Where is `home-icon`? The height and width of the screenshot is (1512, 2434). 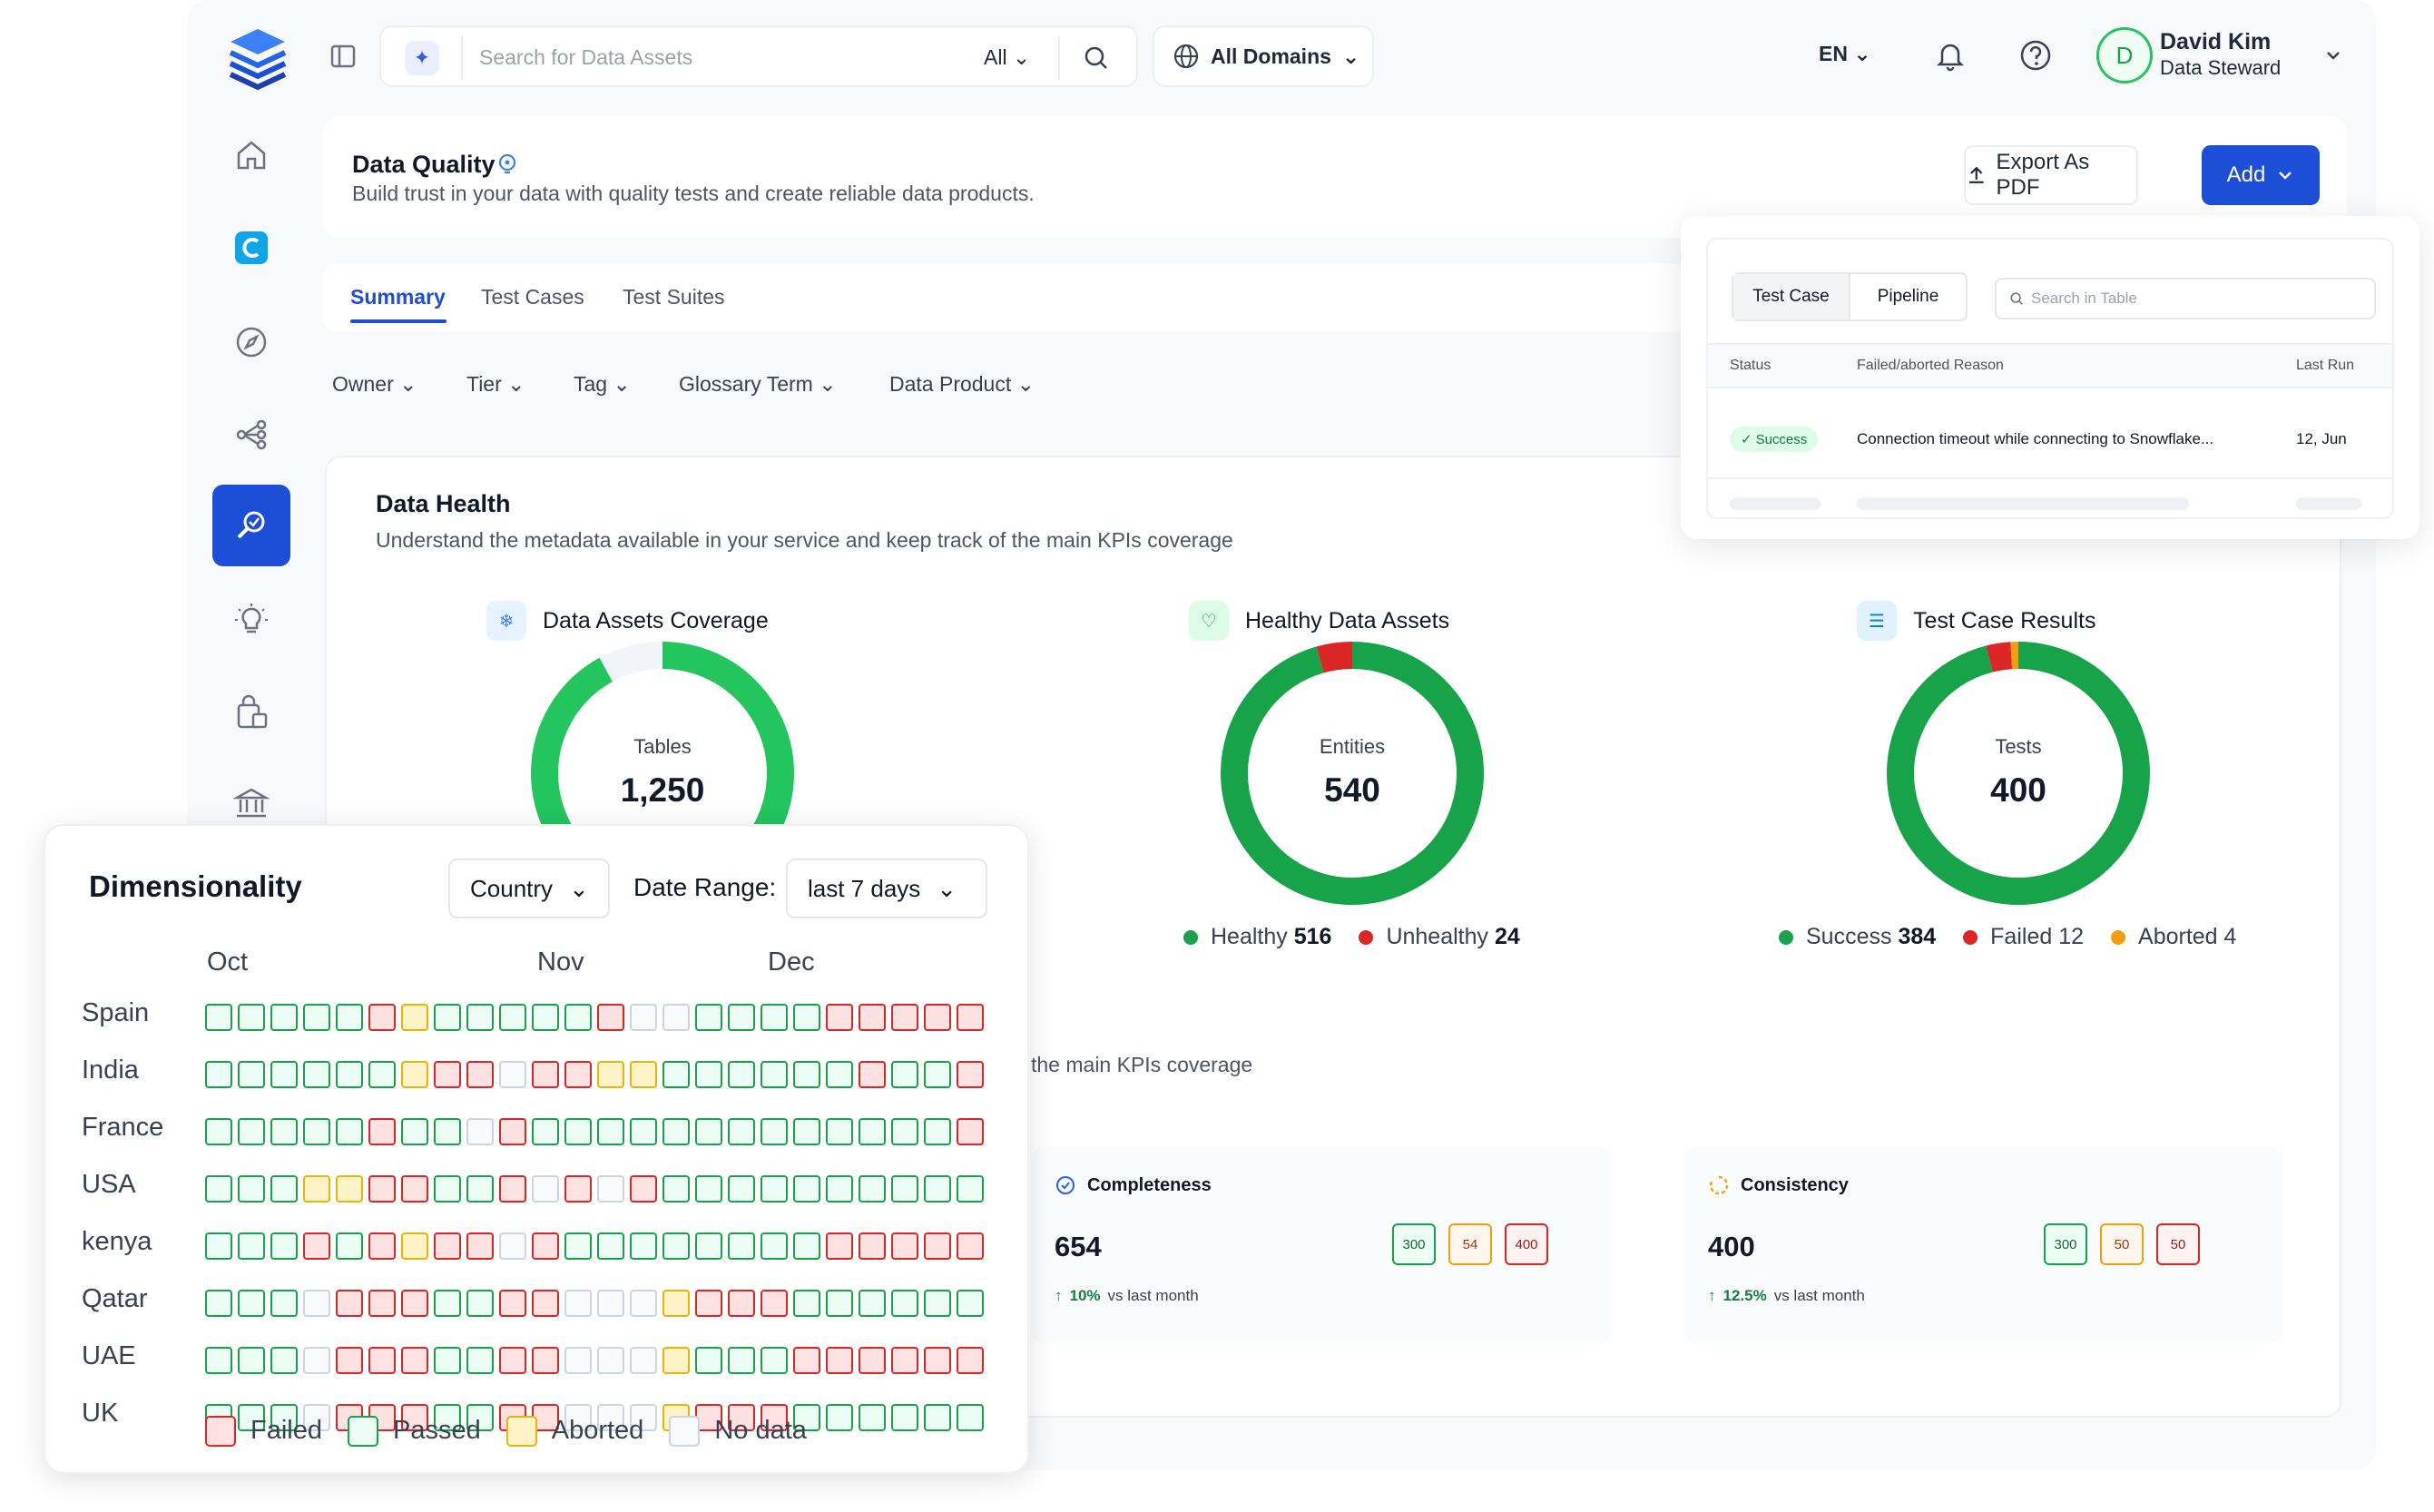 home-icon is located at coordinates (251, 155).